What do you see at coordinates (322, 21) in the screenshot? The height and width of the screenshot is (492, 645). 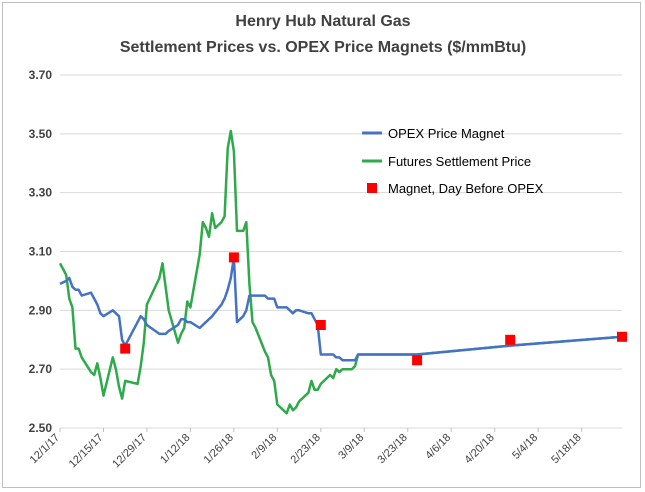 I see `chart-title-line-1: Henry Hub Natural Gas` at bounding box center [322, 21].